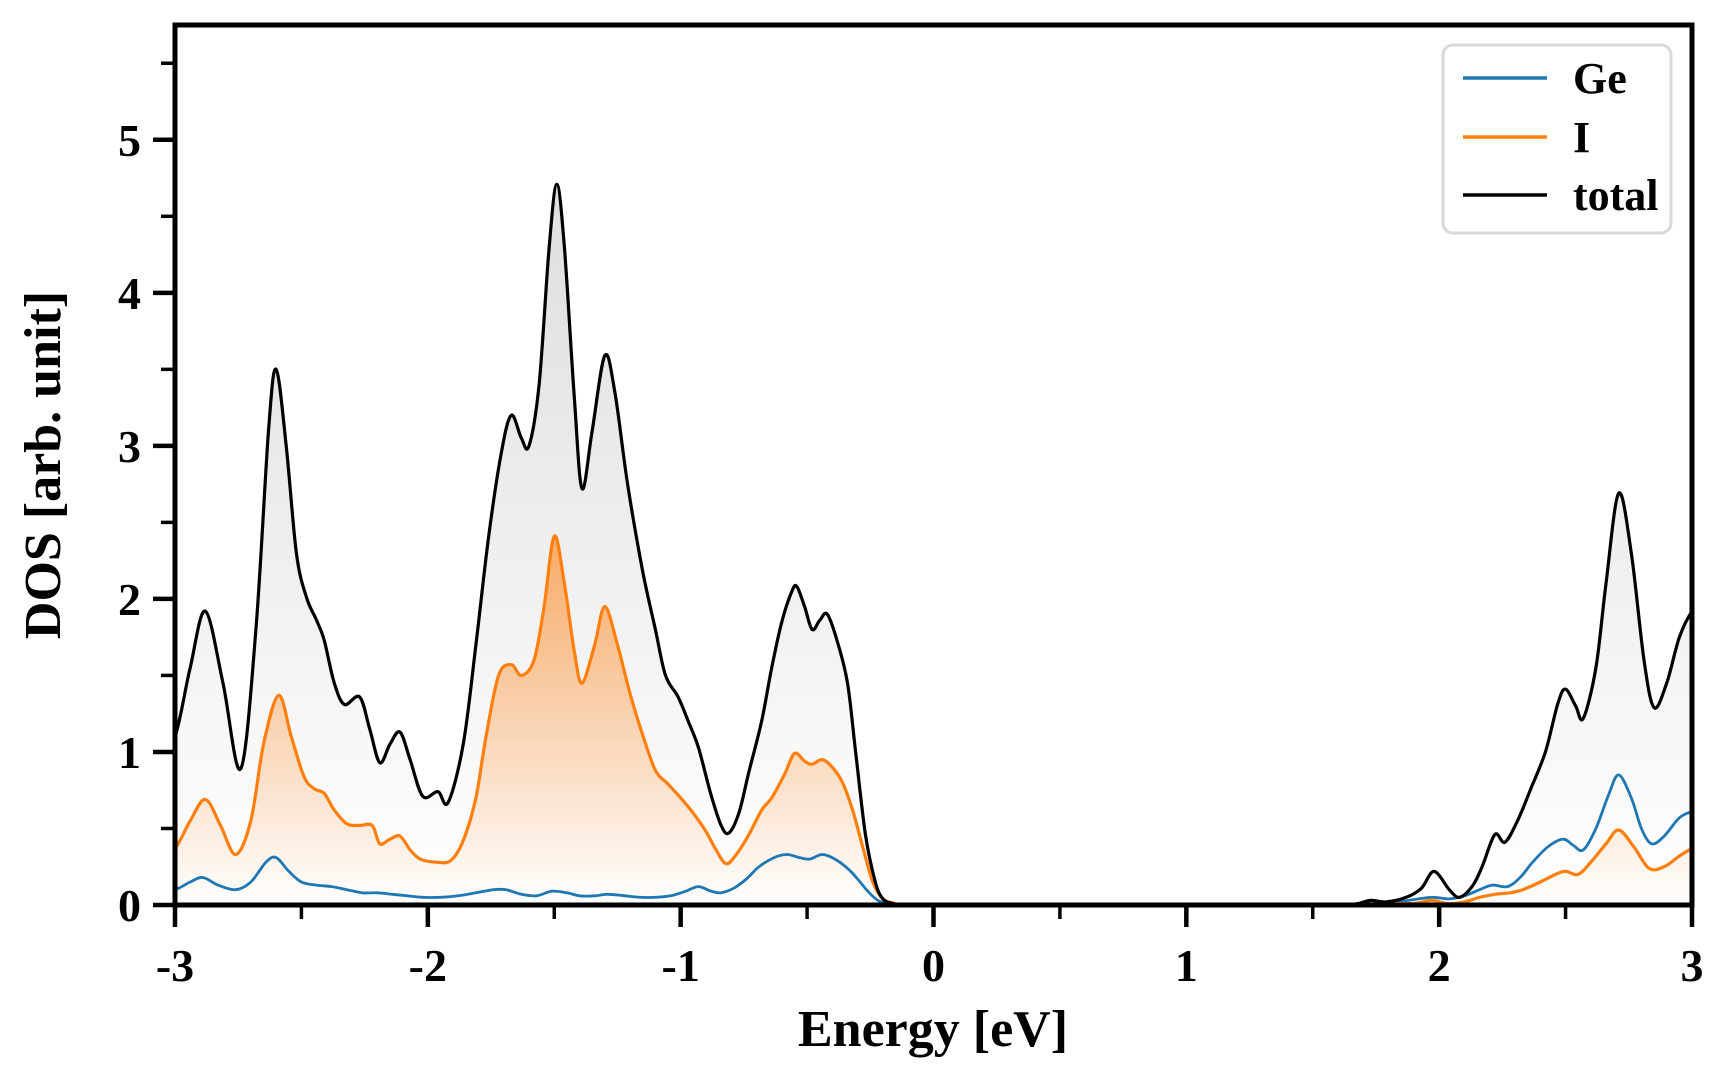 The height and width of the screenshot is (1080, 1728). Describe the element at coordinates (1581, 137) in the screenshot. I see `legend-label-i: I` at that location.